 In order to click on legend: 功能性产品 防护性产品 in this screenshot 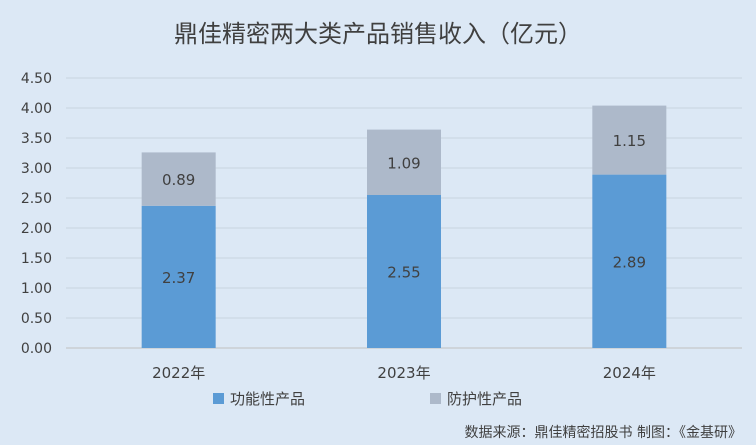, I will do `click(367, 399)`.